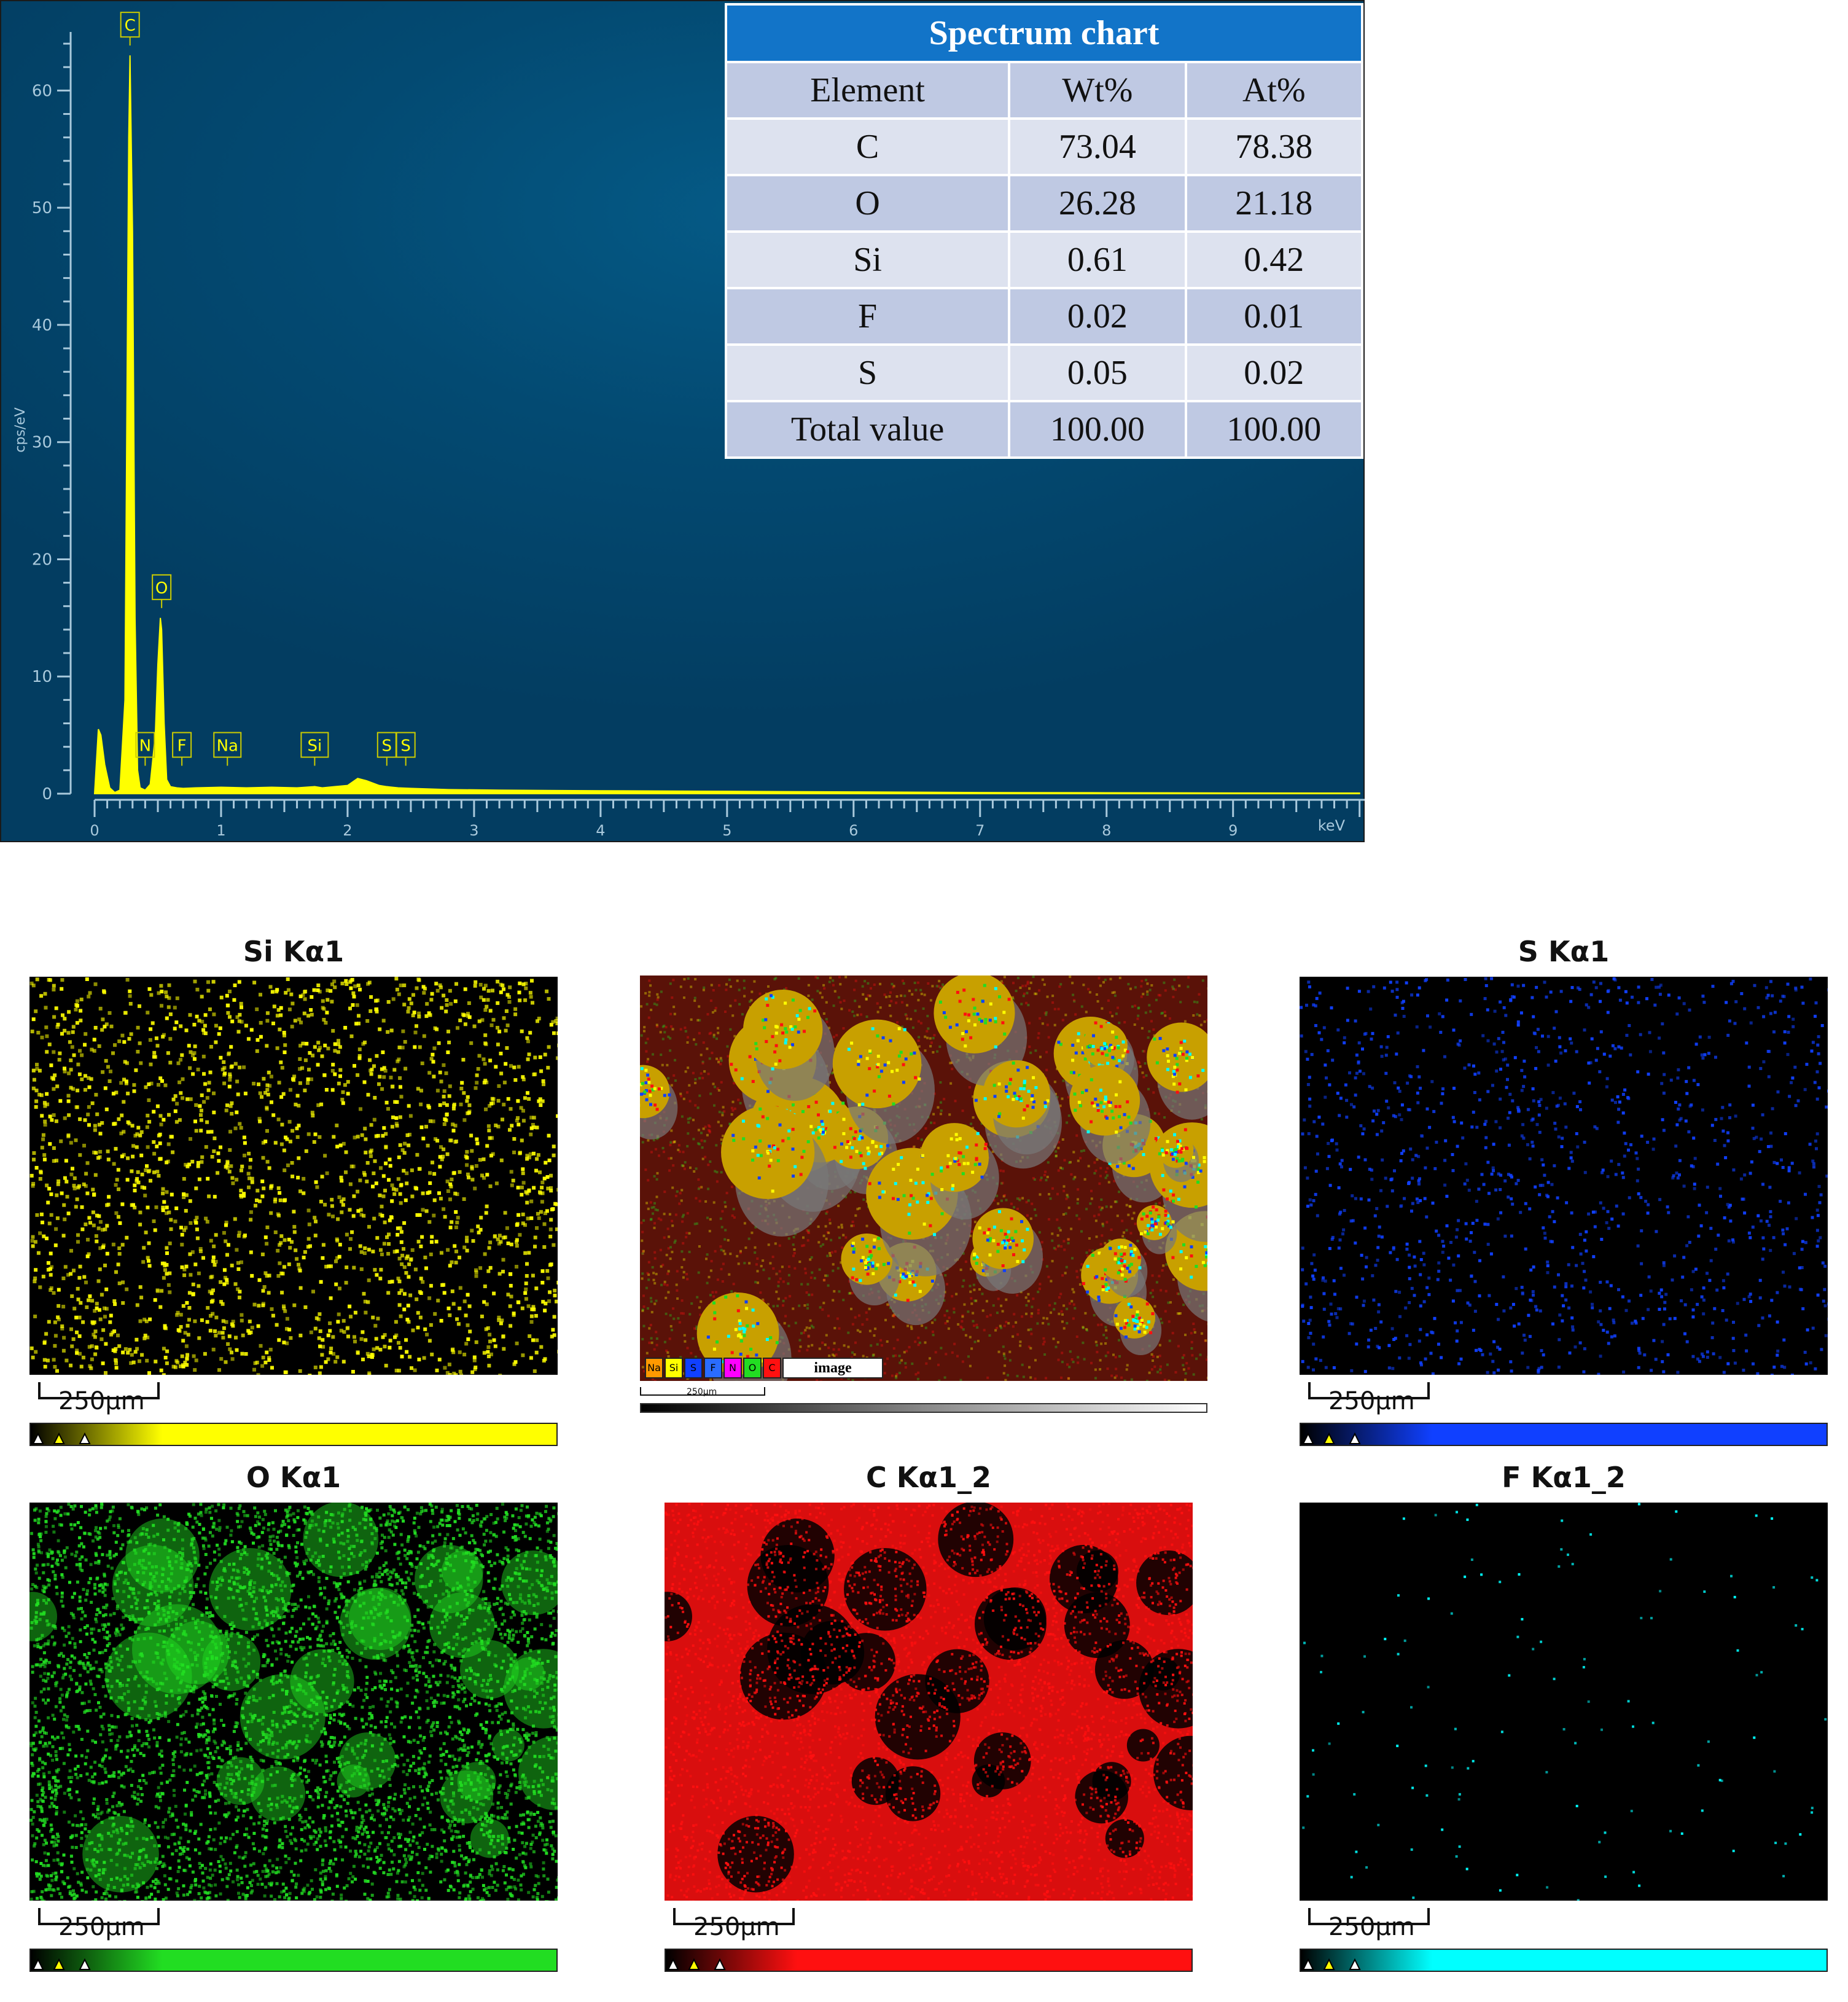 This screenshot has width=1848, height=2002. I want to click on composite-scale-bar, so click(702, 1391).